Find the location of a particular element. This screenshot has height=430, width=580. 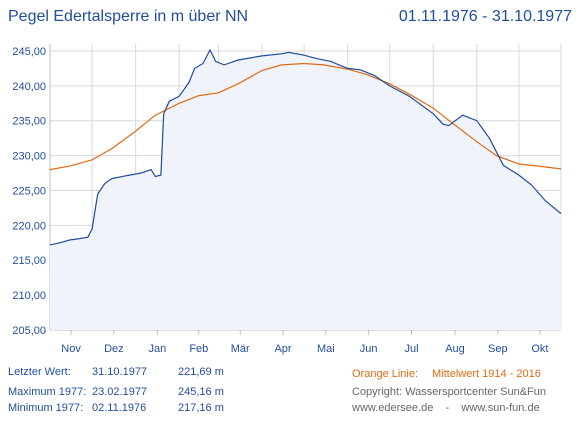

x-tick-label: Nov is located at coordinates (71, 349).